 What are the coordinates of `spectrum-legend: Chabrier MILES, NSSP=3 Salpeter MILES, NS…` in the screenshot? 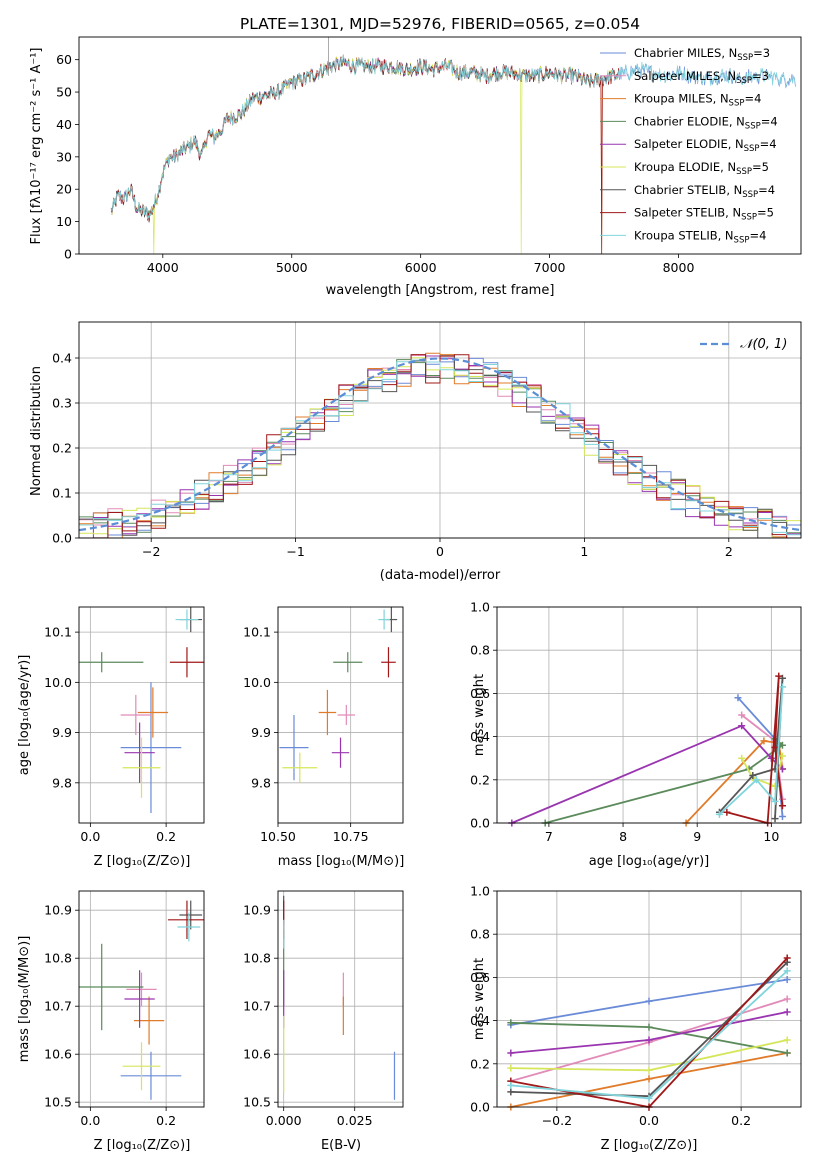 It's located at (689, 145).